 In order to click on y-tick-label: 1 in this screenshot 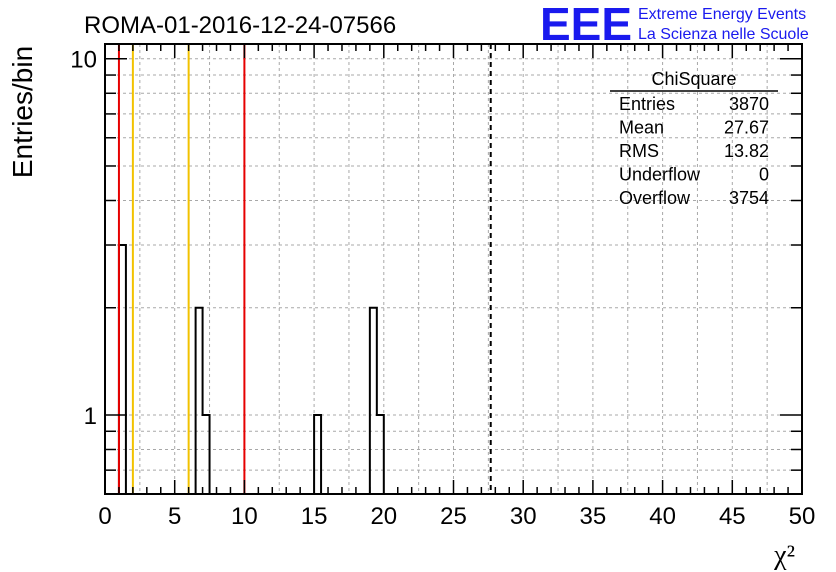, I will do `click(90, 416)`.